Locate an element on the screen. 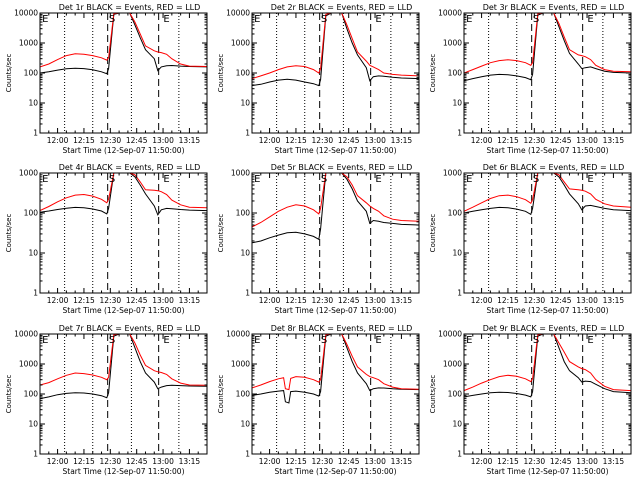 Image resolution: width=640 pixels, height=480 pixels. panel-title: Det 5r BLACK = Events, RED = LLD is located at coordinates (342, 167).